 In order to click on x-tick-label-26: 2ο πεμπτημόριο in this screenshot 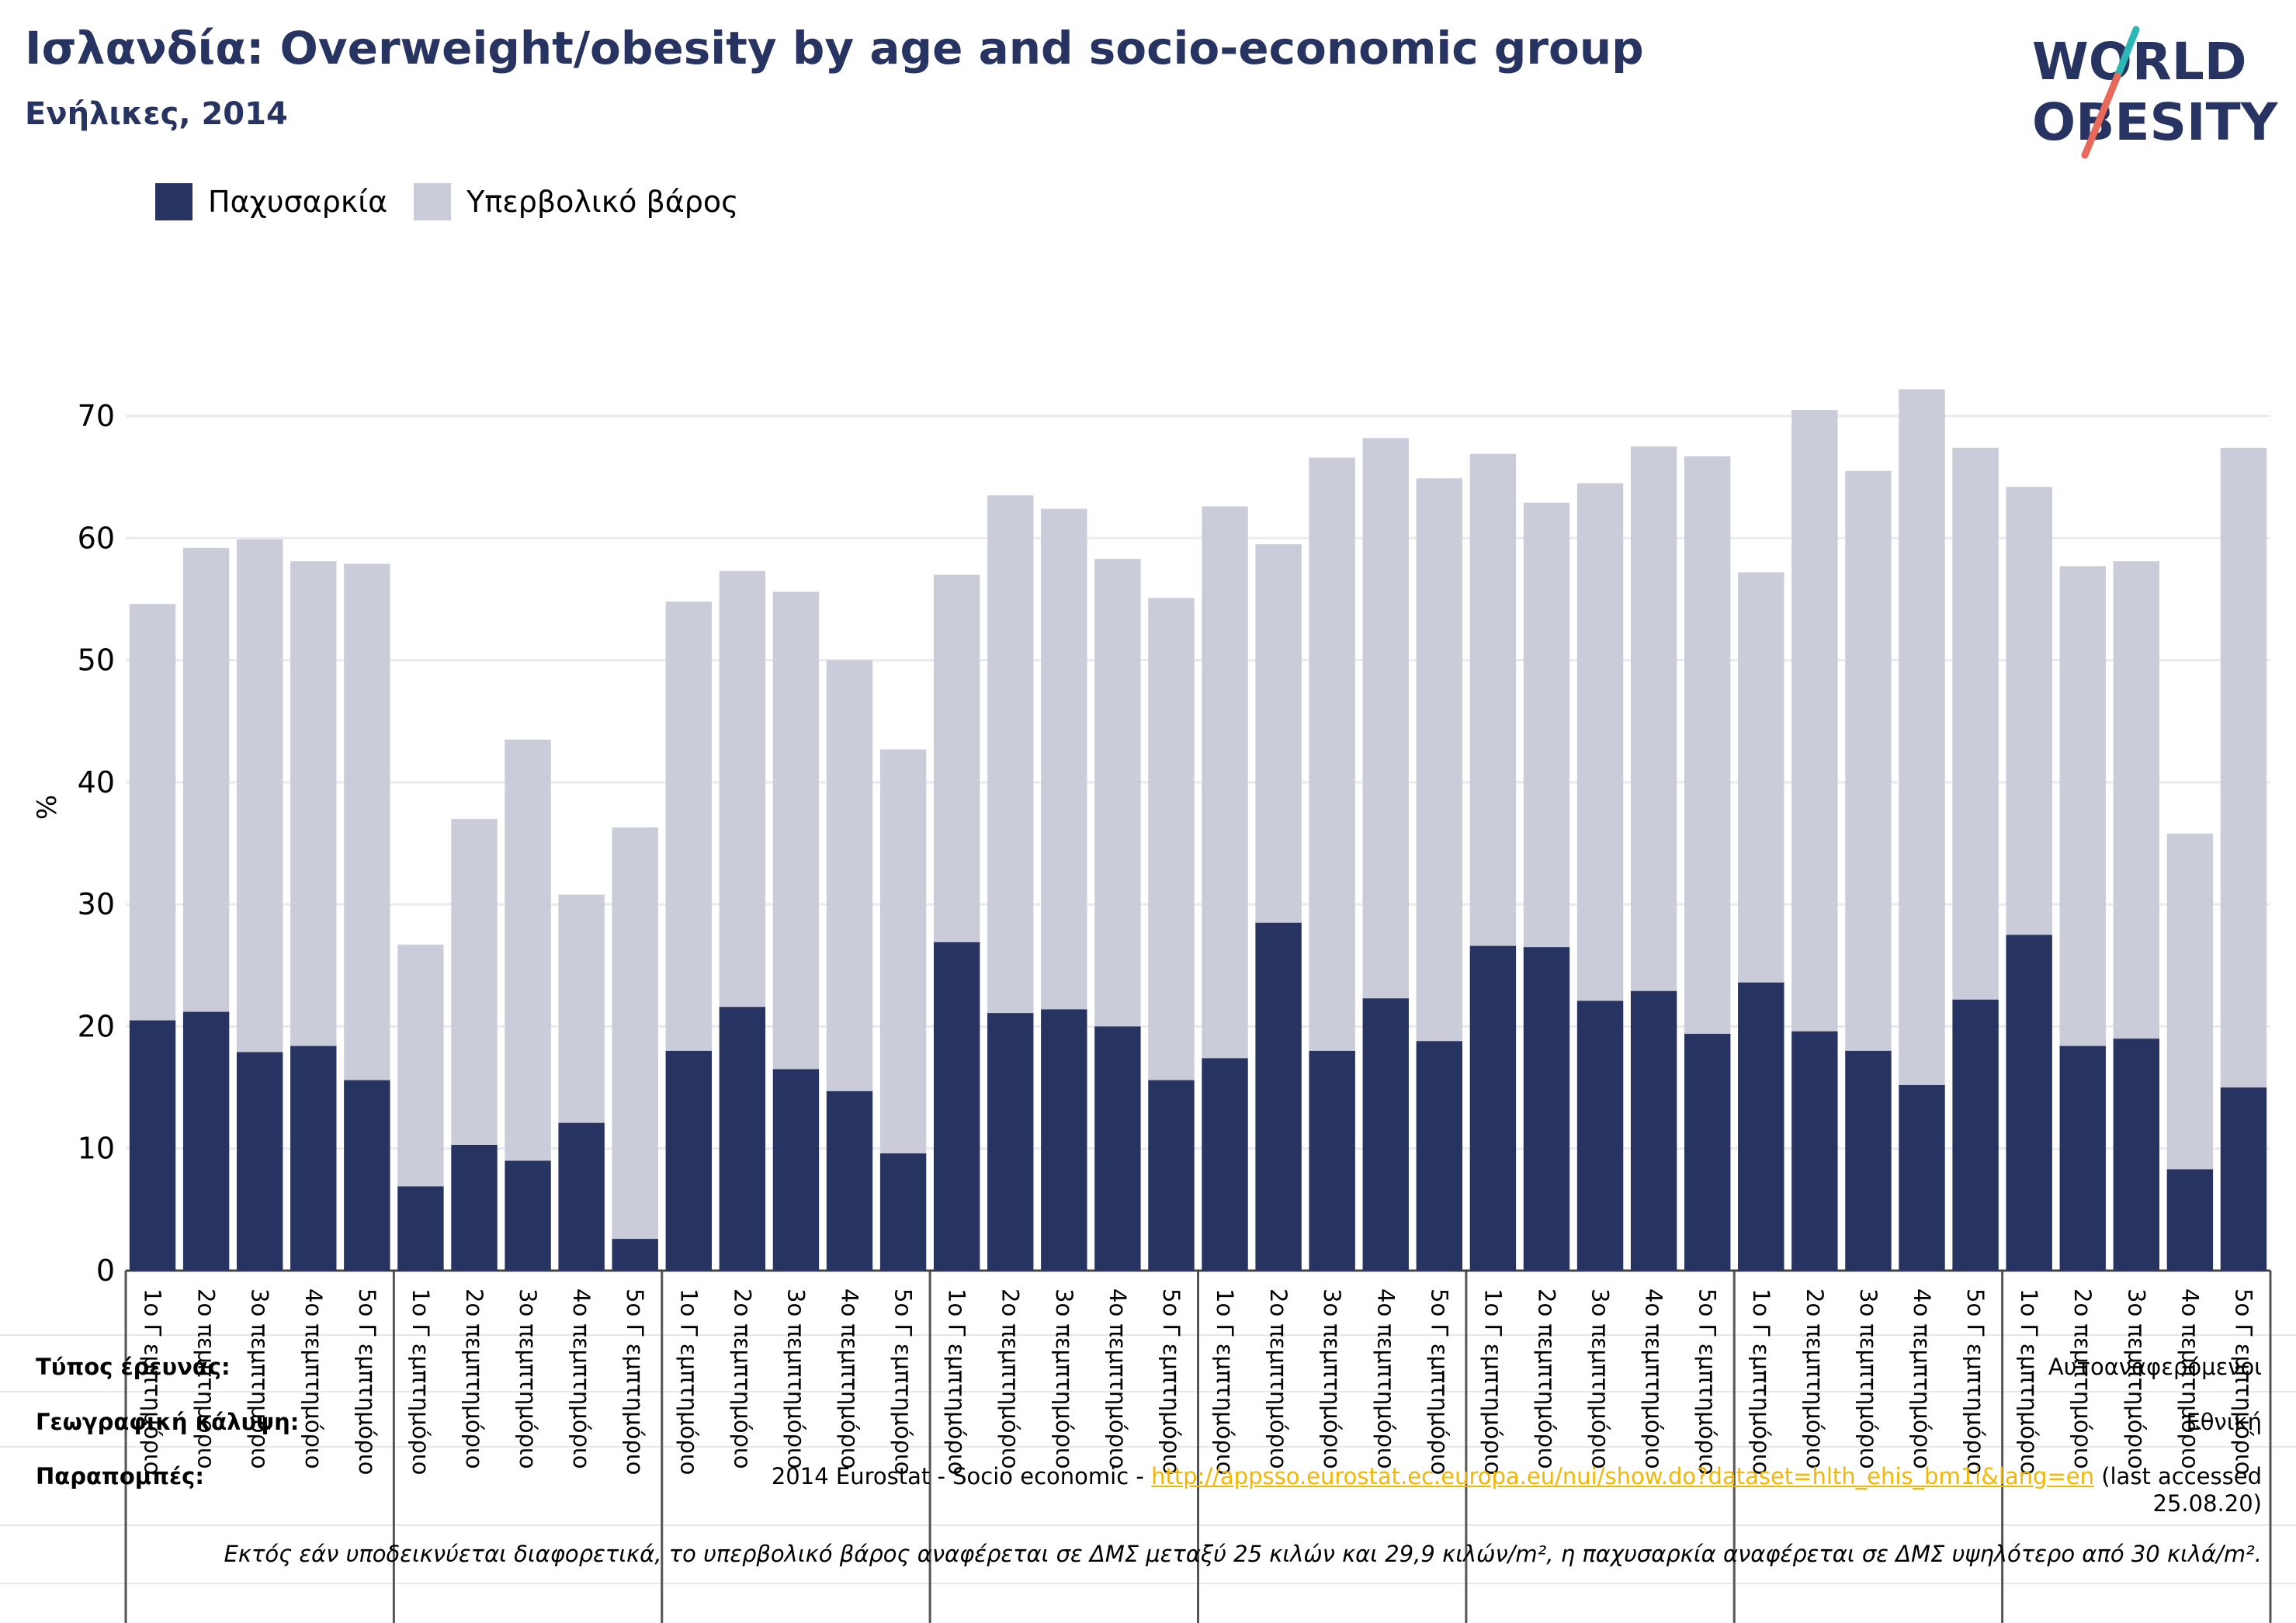, I will do `click(1546, 1378)`.